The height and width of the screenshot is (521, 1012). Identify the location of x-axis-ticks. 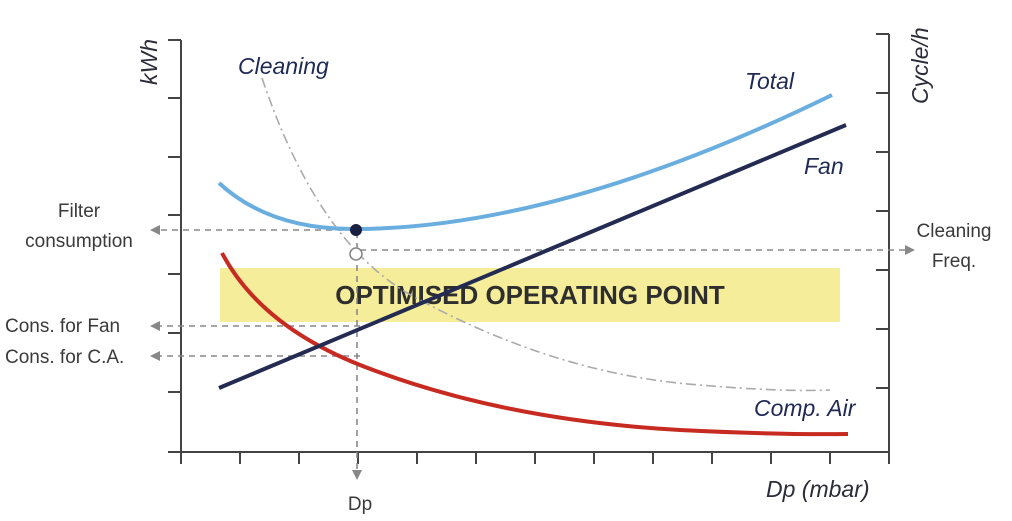
(535, 458).